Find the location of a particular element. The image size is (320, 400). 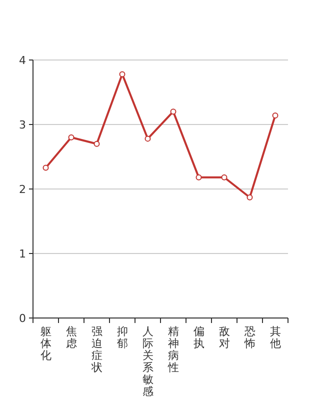

y-tick-label: 0 is located at coordinates (22, 318).